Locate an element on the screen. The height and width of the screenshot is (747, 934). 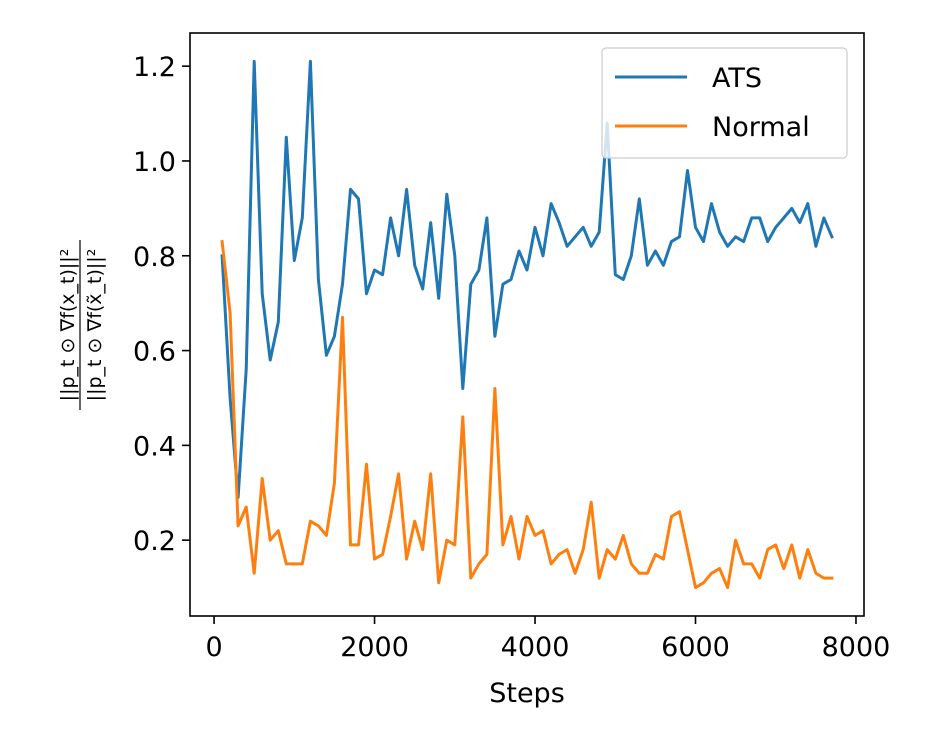
y-tick-label: 0.4 is located at coordinates (154, 446).